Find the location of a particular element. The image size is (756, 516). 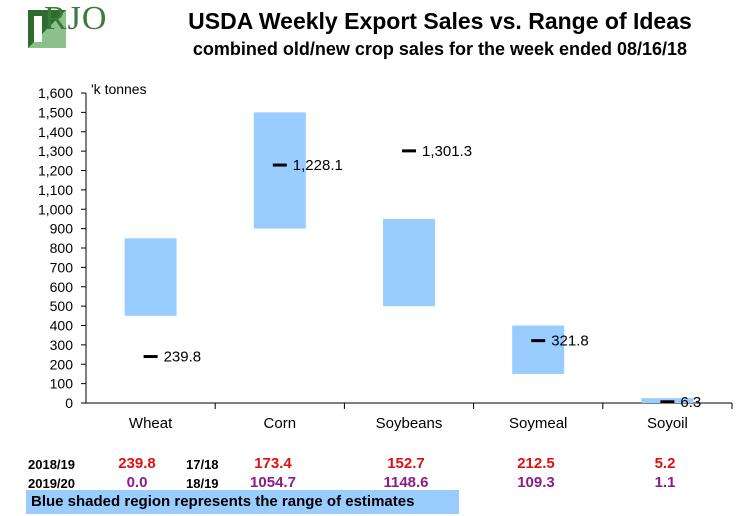

logo-text: RJO is located at coordinates (76, 18).